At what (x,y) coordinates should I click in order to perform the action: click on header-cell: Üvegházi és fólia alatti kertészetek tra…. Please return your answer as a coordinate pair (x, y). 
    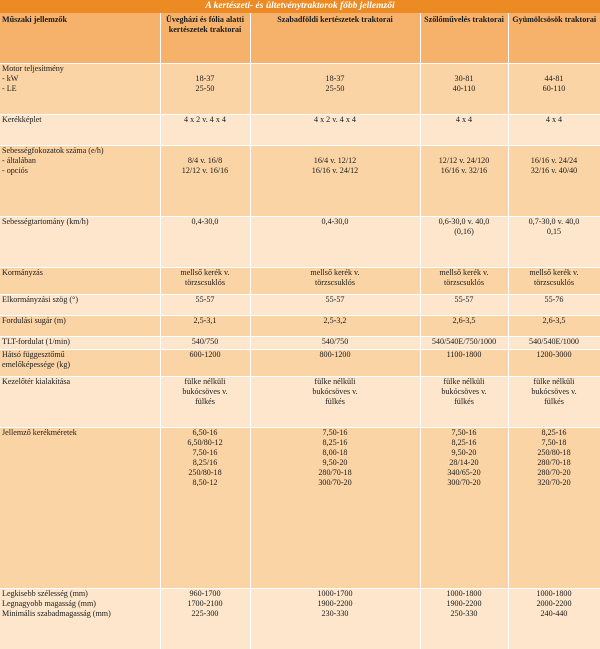
    Looking at the image, I should click on (205, 38).